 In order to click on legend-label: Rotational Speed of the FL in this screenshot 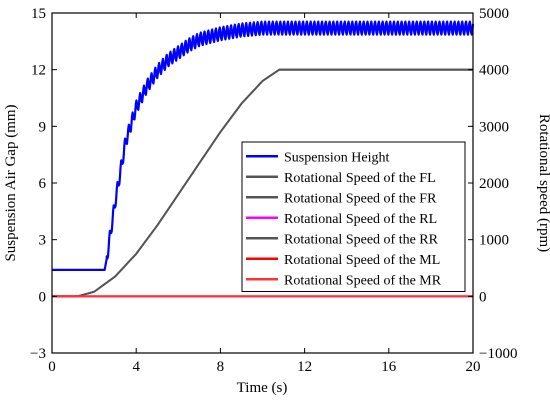, I will do `click(360, 178)`.